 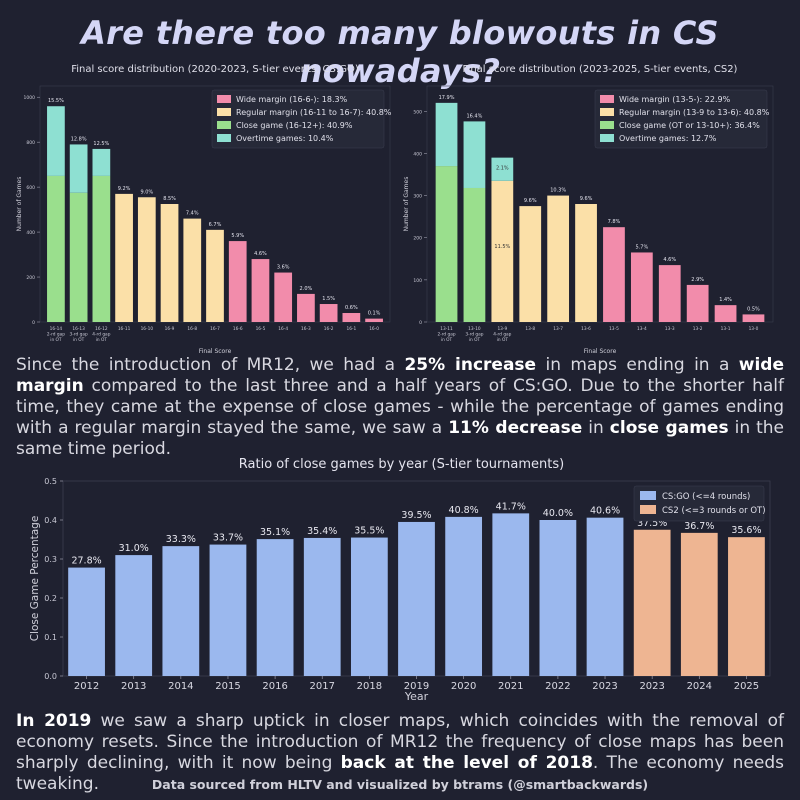 I want to click on chart-2-bar-label: 33.3%, so click(x=181, y=539).